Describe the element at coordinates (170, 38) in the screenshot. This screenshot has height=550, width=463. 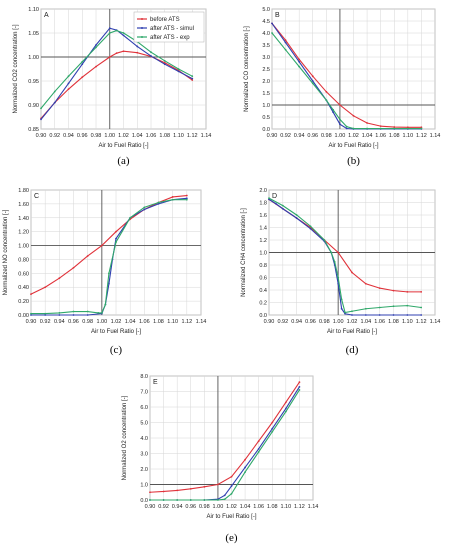
I see `legend-label: after ATS - exp` at that location.